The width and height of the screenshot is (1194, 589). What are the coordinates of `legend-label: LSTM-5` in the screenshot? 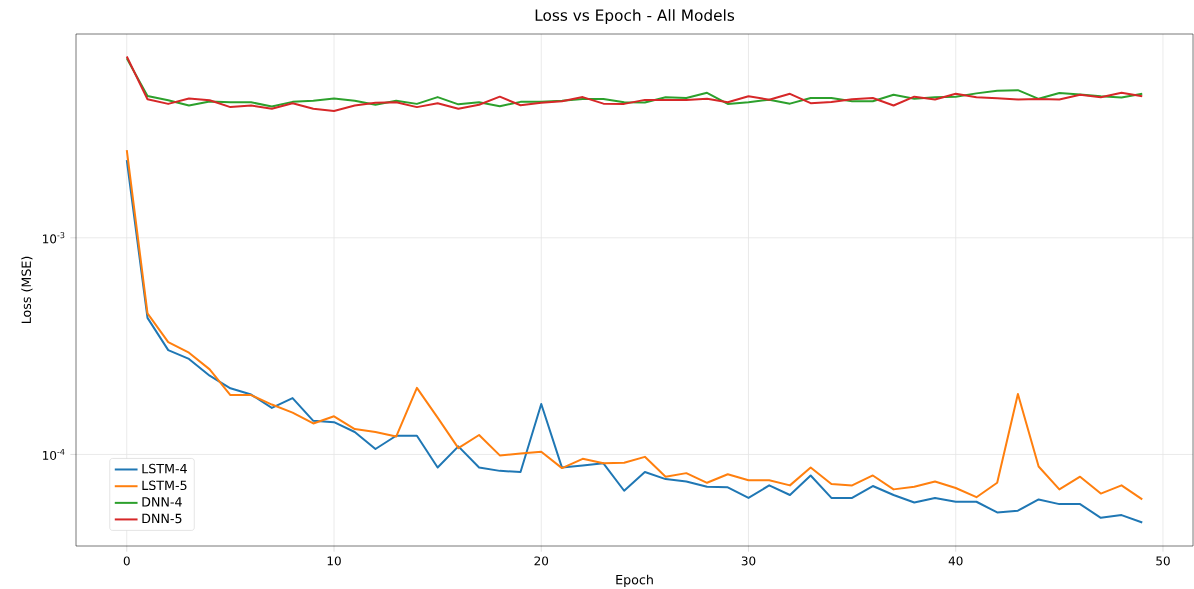 It's located at (164, 485).